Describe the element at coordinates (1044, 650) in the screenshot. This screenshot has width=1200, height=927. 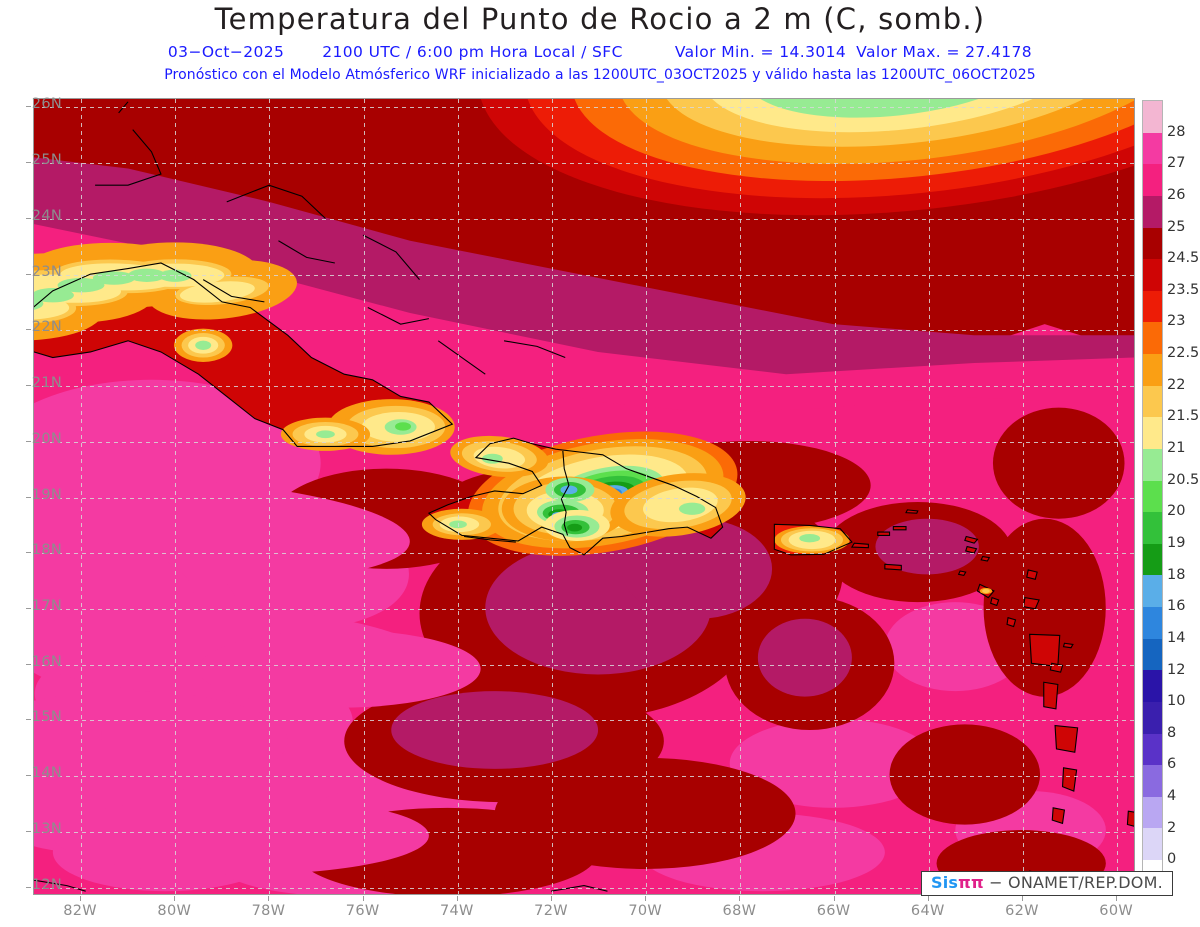
I see `isle-fill-guadeloupe` at that location.